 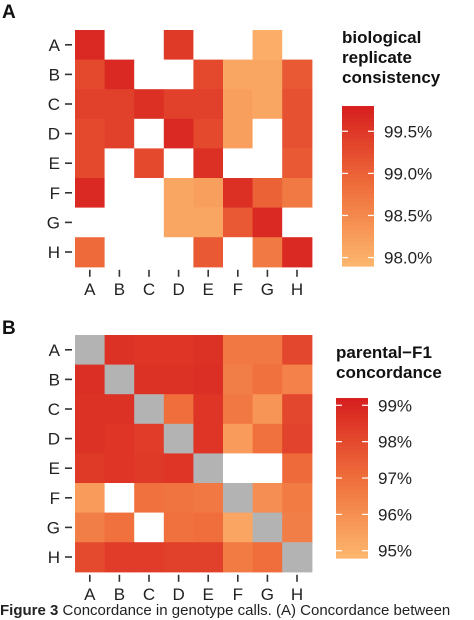 What do you see at coordinates (178, 104) in the screenshot?
I see `heatmap-a-cell-CD` at bounding box center [178, 104].